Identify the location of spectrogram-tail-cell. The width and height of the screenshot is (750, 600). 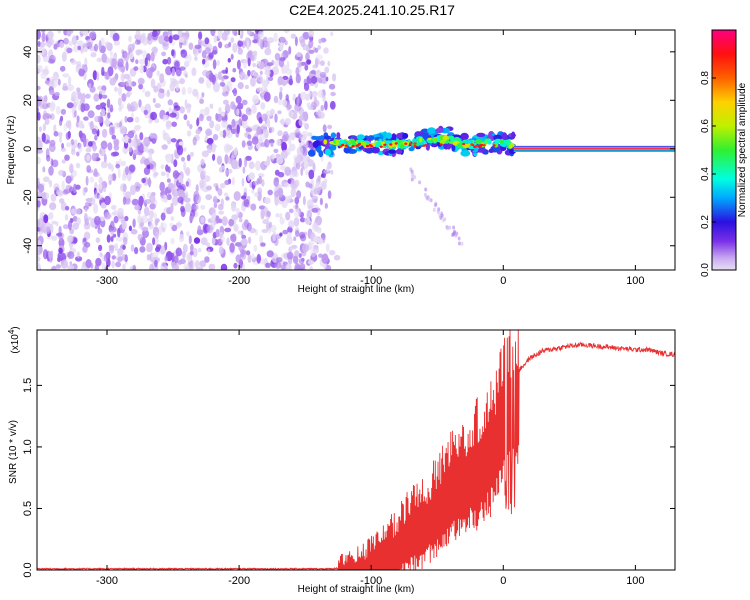
(420, 182).